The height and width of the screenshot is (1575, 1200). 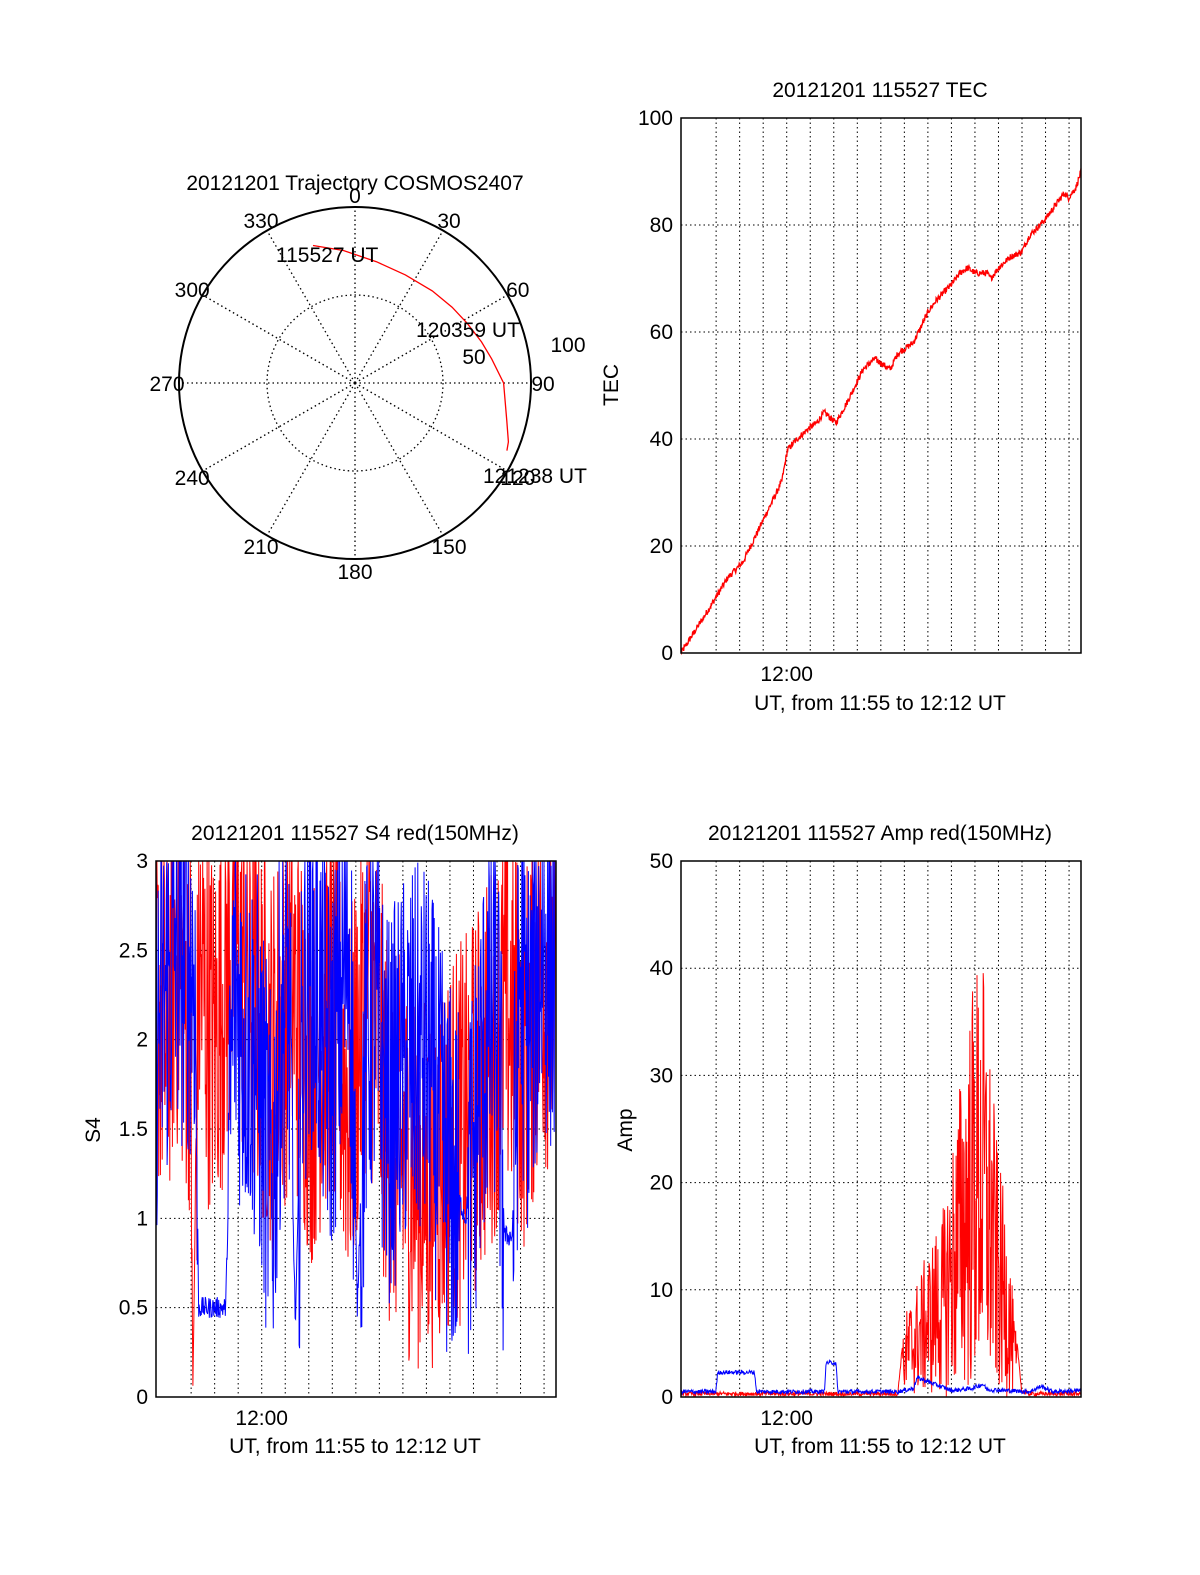 What do you see at coordinates (448, 547) in the screenshot?
I see `polar-azimuth-label: 150` at bounding box center [448, 547].